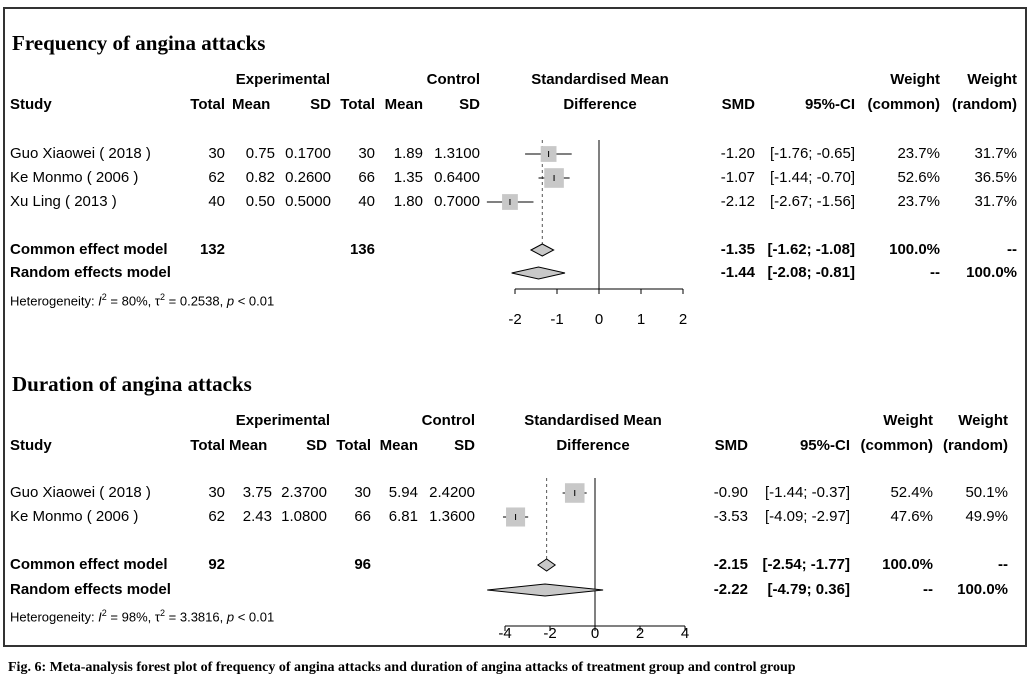  Describe the element at coordinates (308, 153) in the screenshot. I see `exp-sd: 0.1700` at that location.